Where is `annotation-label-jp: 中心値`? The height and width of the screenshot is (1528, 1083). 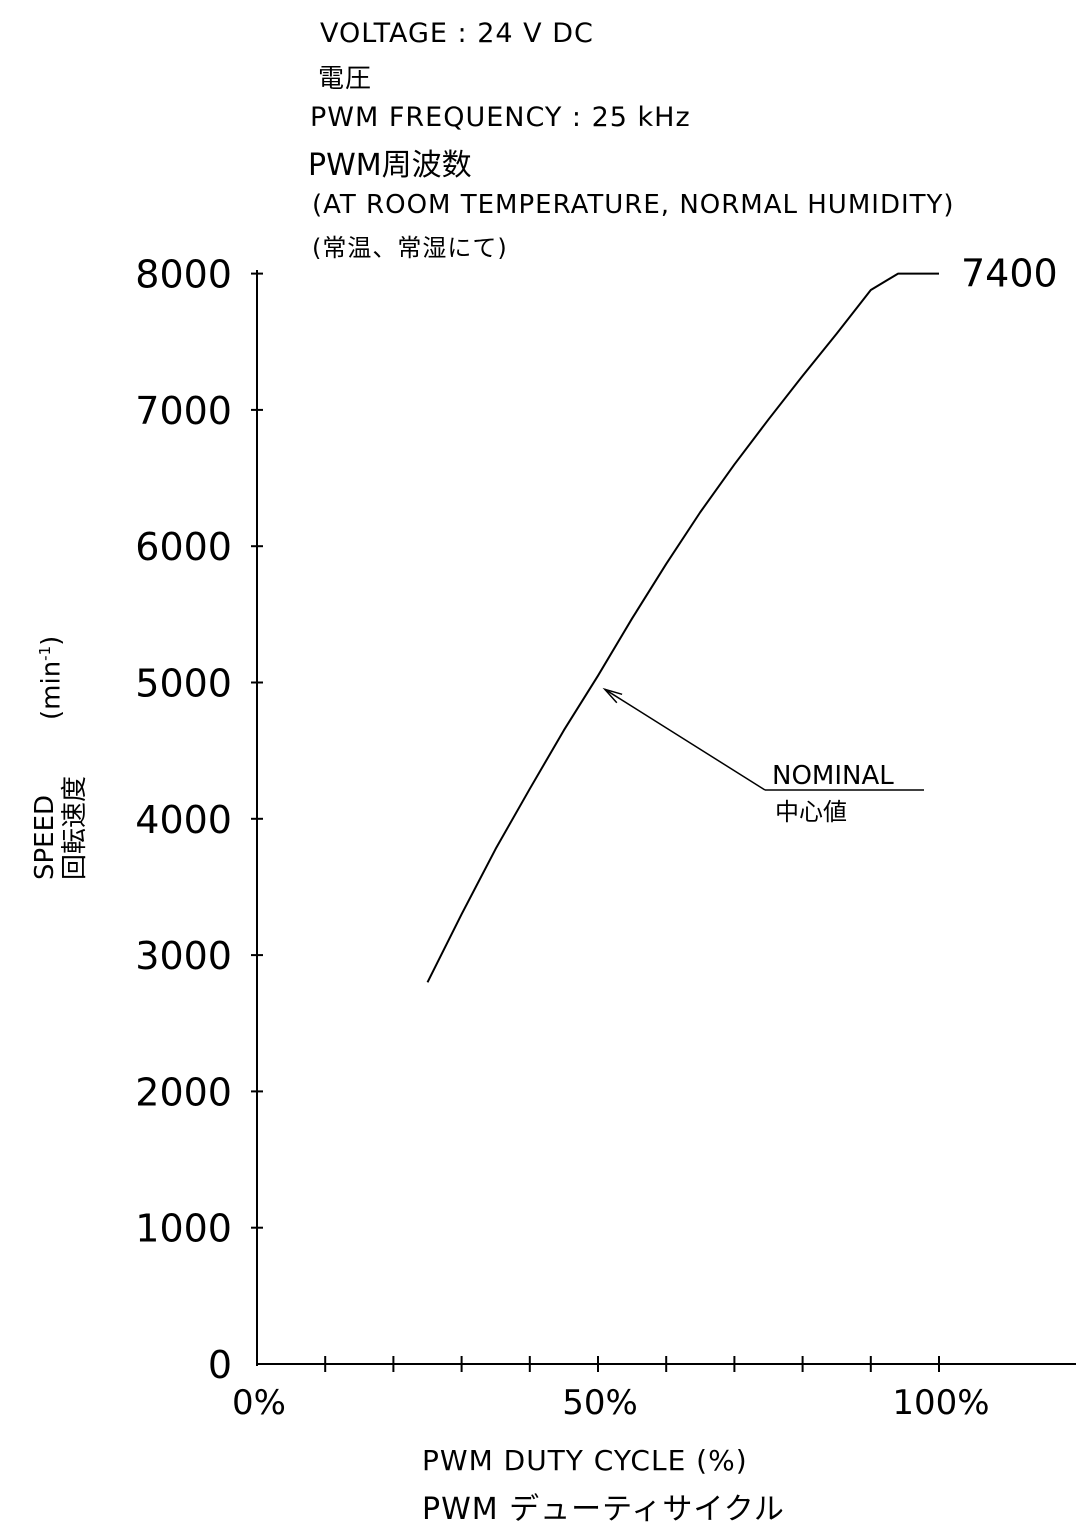
annotation-label-jp: 中心値 is located at coordinates (811, 812).